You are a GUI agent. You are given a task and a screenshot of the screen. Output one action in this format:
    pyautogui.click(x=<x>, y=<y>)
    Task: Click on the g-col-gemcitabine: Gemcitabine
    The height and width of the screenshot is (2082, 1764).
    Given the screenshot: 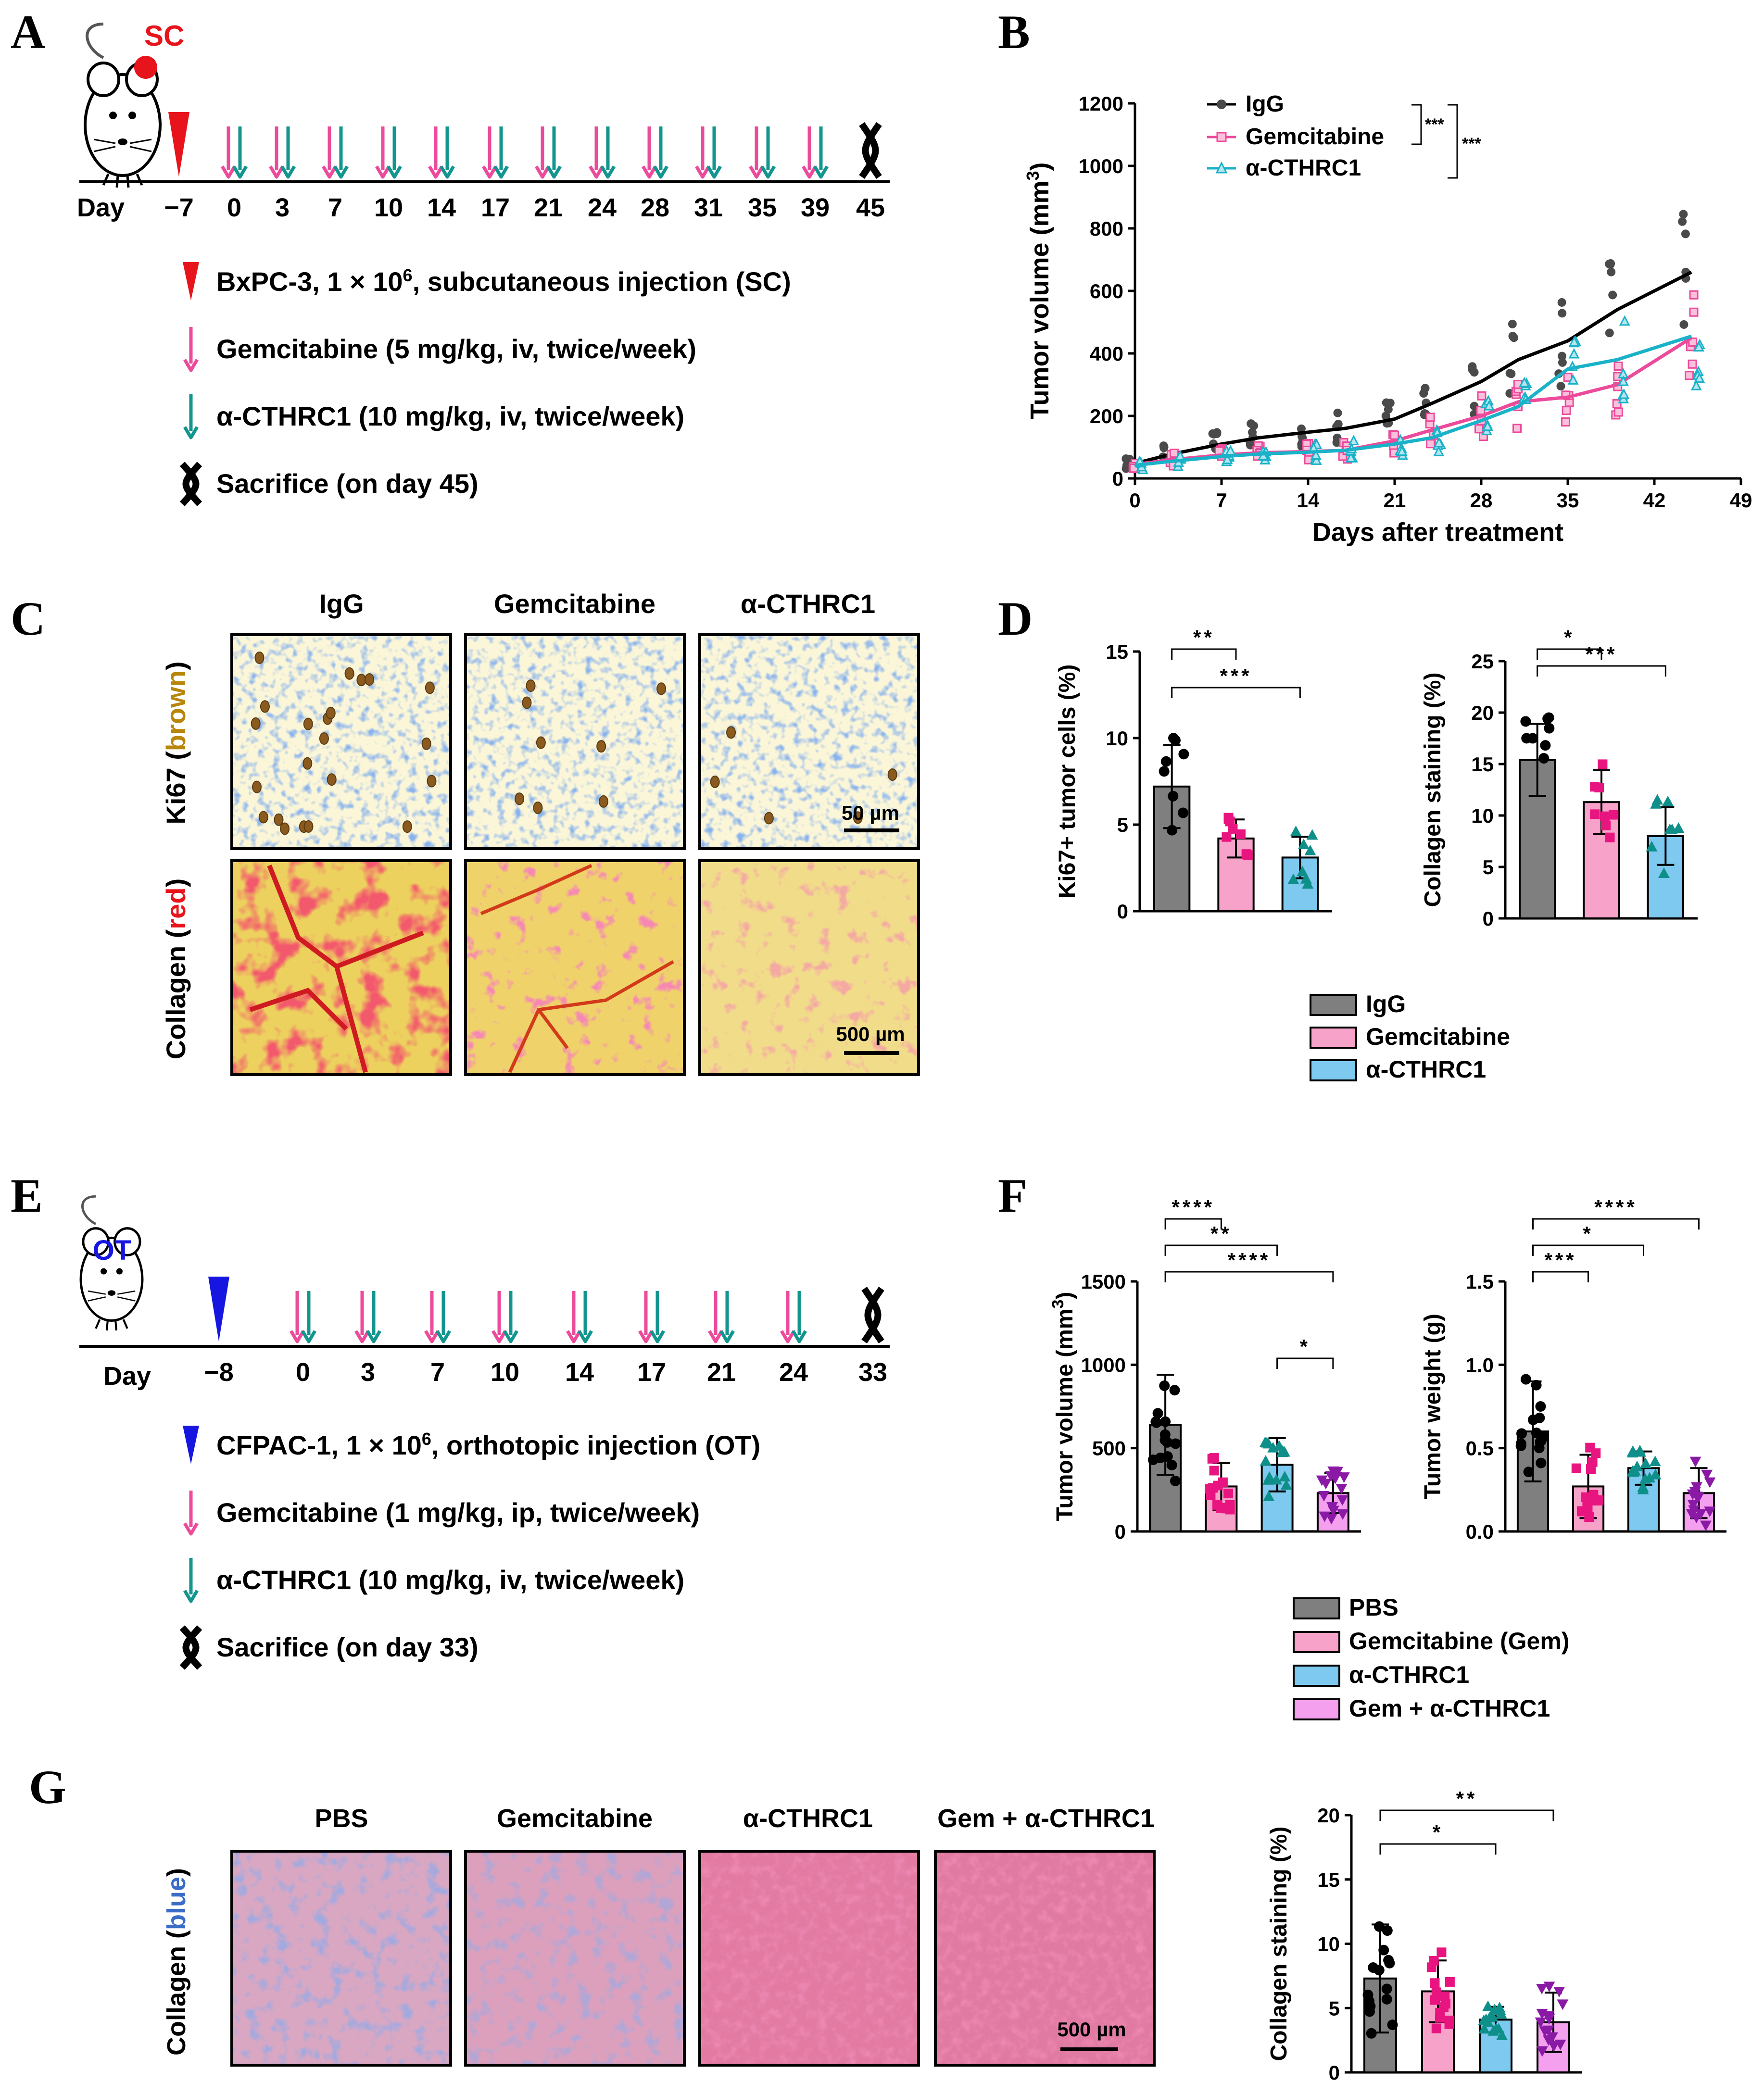 What is the action you would take?
    pyautogui.click(x=575, y=1818)
    